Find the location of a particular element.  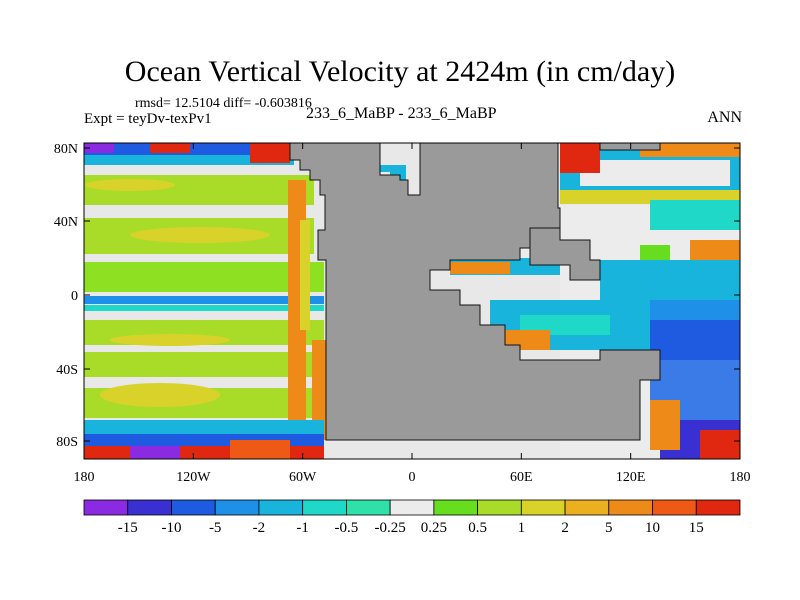

colorbar-label: -5 is located at coordinates (215, 528).